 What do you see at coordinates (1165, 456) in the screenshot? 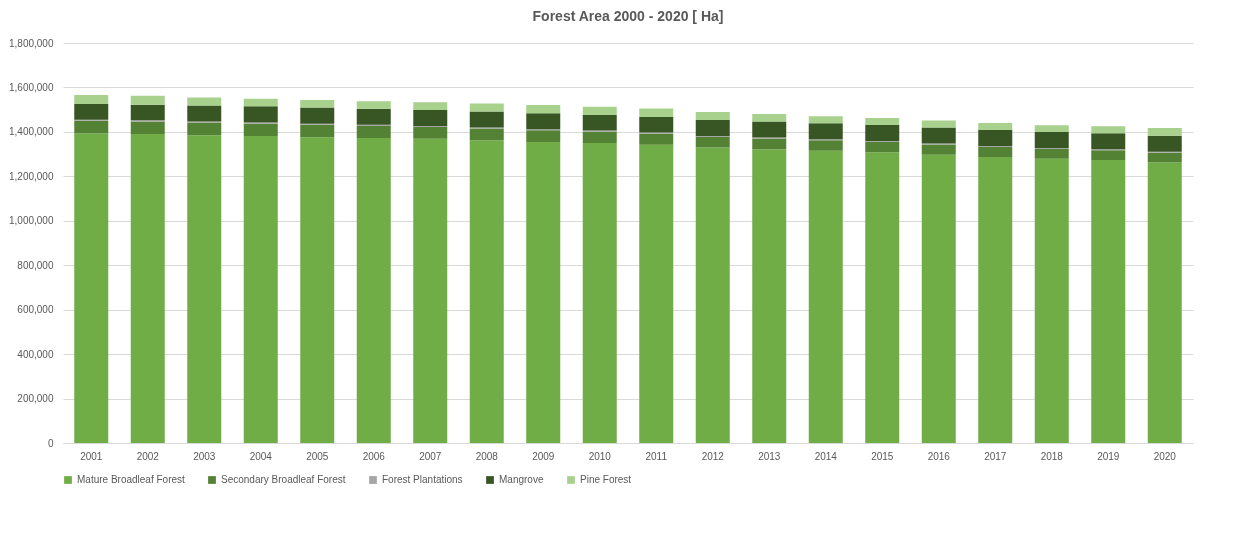
I see `x-tick-label: 2020` at bounding box center [1165, 456].